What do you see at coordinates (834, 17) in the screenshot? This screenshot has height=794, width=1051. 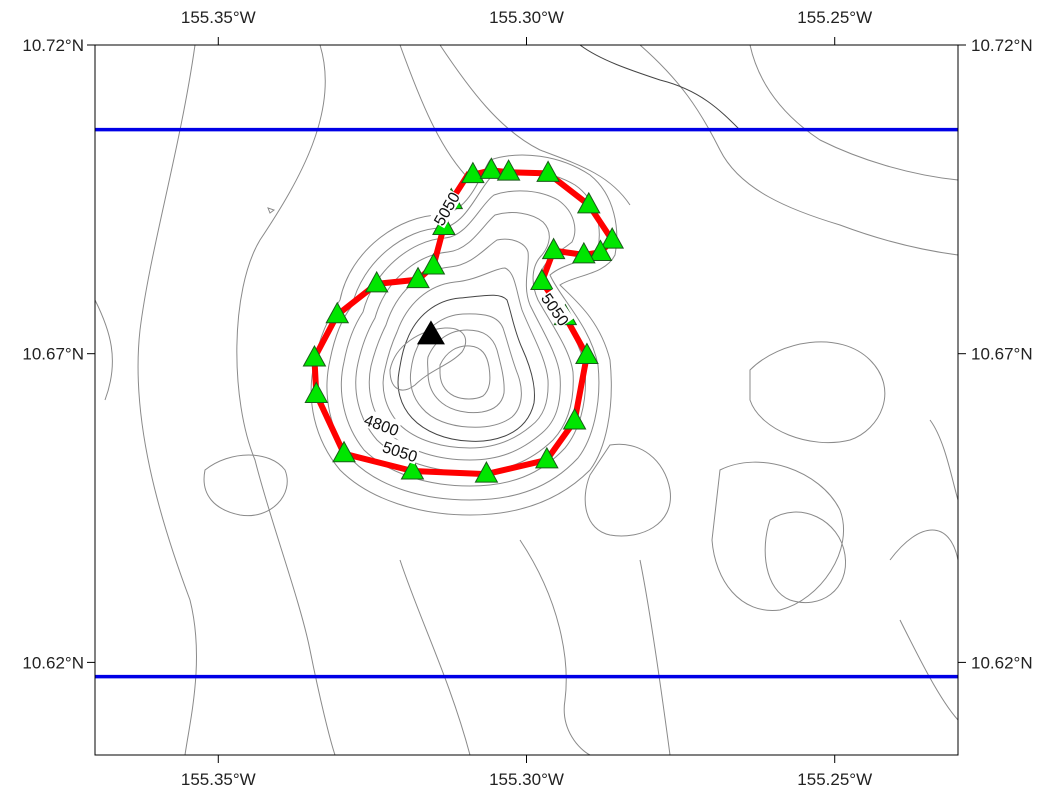 I see `lon-label-top-3: 155.25°W` at bounding box center [834, 17].